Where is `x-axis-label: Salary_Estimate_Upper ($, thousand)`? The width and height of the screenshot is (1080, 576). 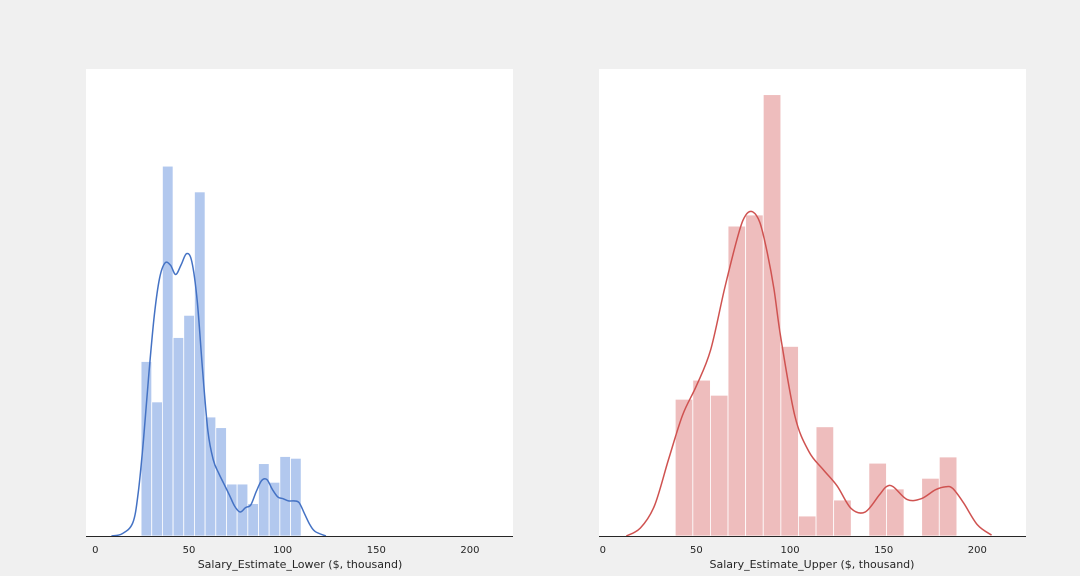 x-axis-label: Salary_Estimate_Upper ($, thousand) is located at coordinates (812, 564).